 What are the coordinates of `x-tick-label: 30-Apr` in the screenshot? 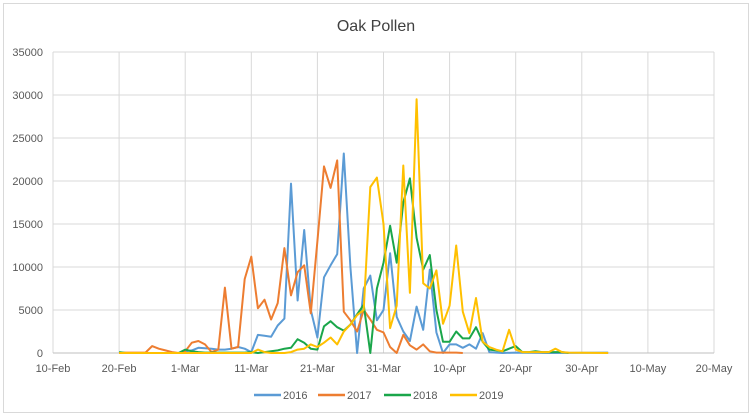 It's located at (581, 369).